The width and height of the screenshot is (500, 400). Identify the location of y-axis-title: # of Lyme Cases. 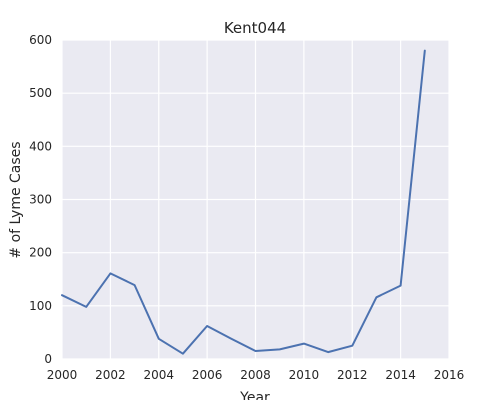
(16, 199).